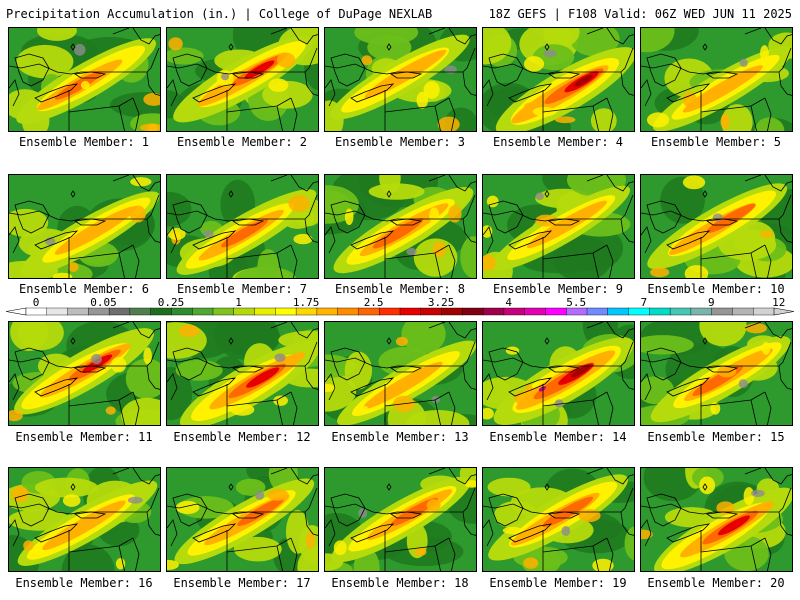 Image resolution: width=800 pixels, height=600 pixels. I want to click on colorbar-tick-label: 7, so click(643, 302).